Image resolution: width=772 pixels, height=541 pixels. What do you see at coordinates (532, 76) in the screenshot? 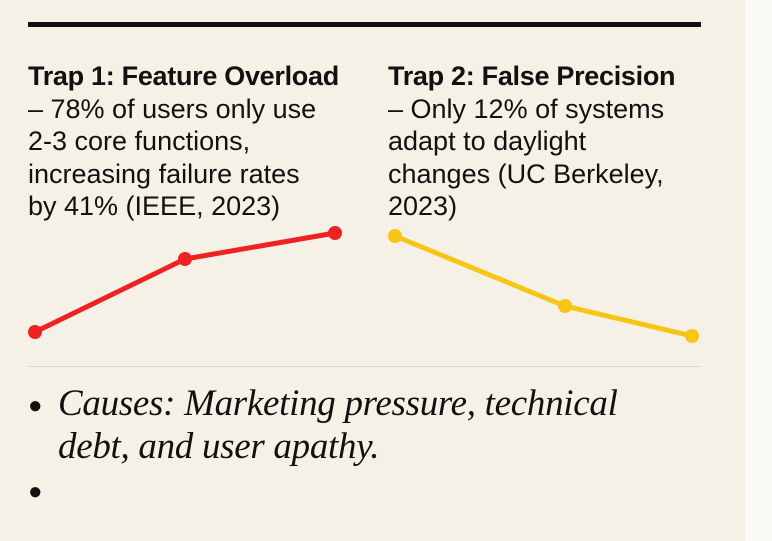
I see `column-title: Trap 2: False Precision` at bounding box center [532, 76].